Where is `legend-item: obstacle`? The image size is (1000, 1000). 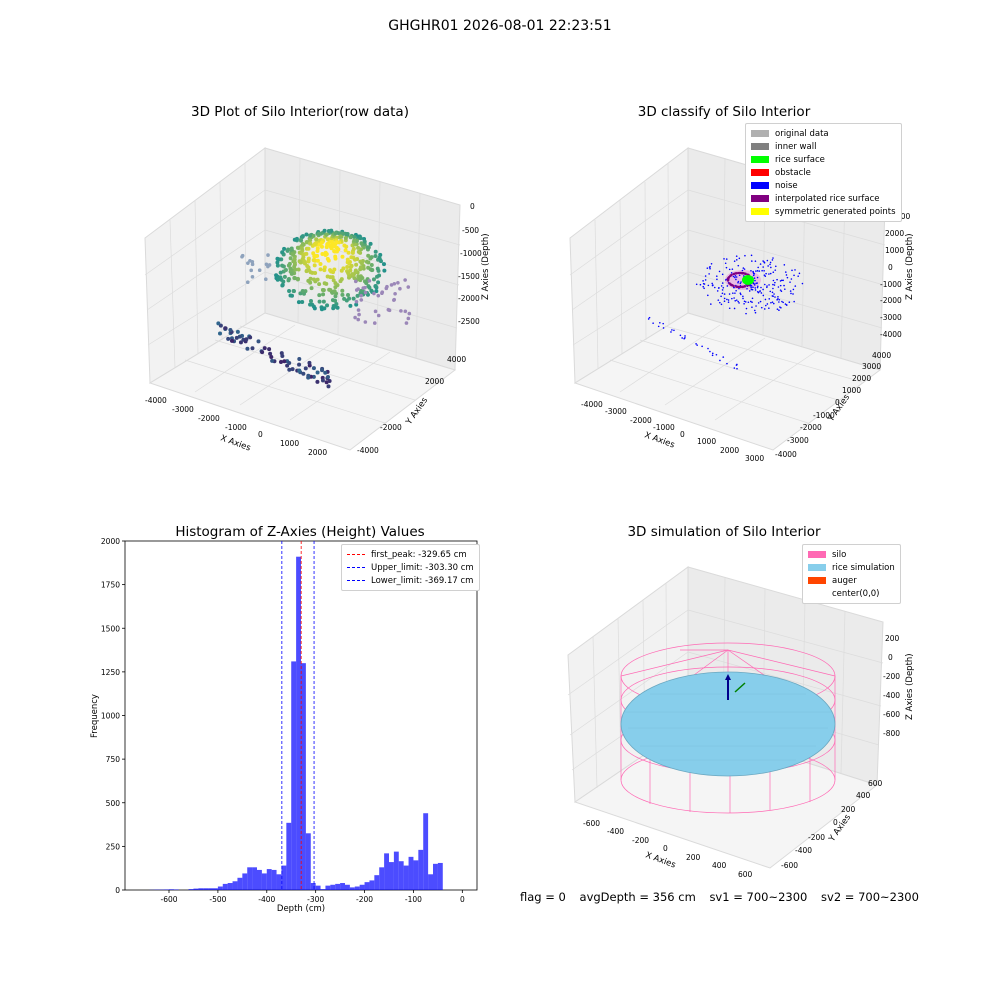 legend-item: obstacle is located at coordinates (823, 172).